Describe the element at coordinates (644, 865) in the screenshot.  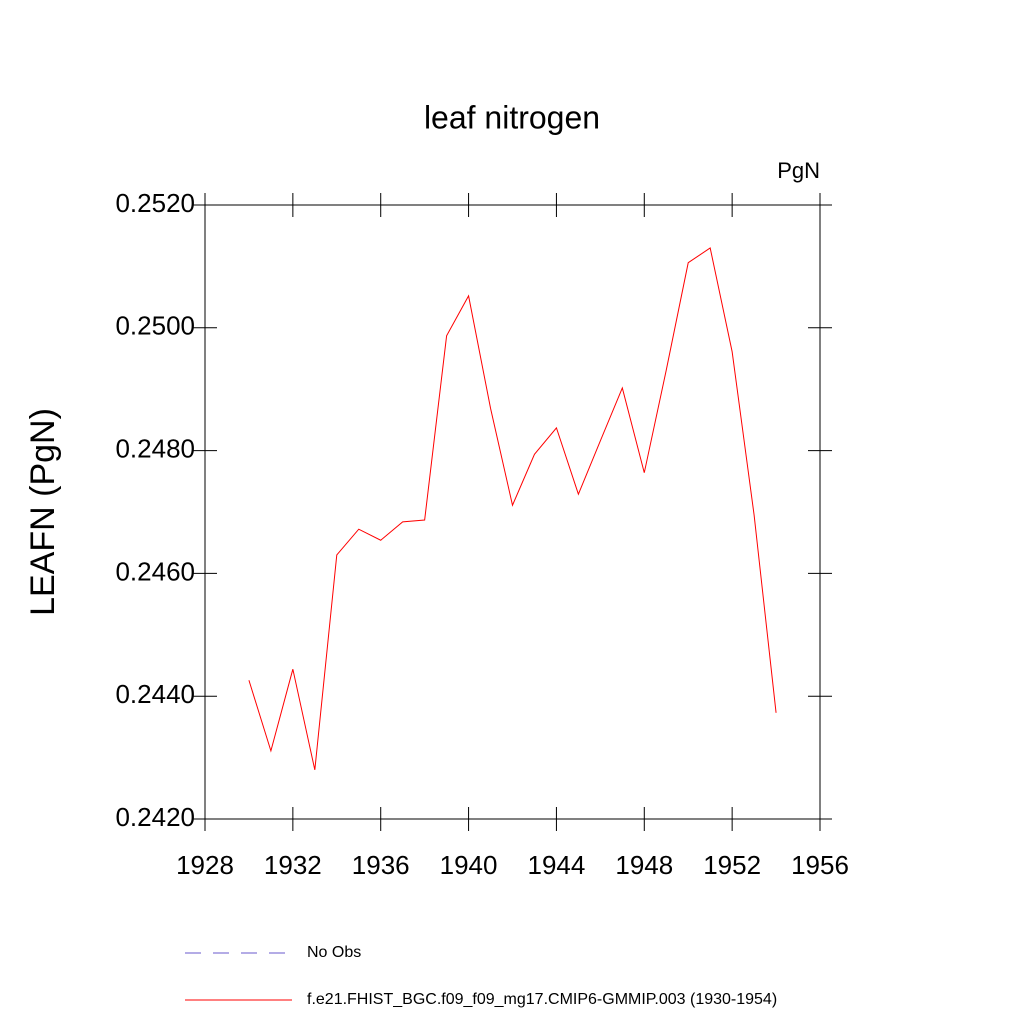
I see `x-tick-label: 1948` at that location.